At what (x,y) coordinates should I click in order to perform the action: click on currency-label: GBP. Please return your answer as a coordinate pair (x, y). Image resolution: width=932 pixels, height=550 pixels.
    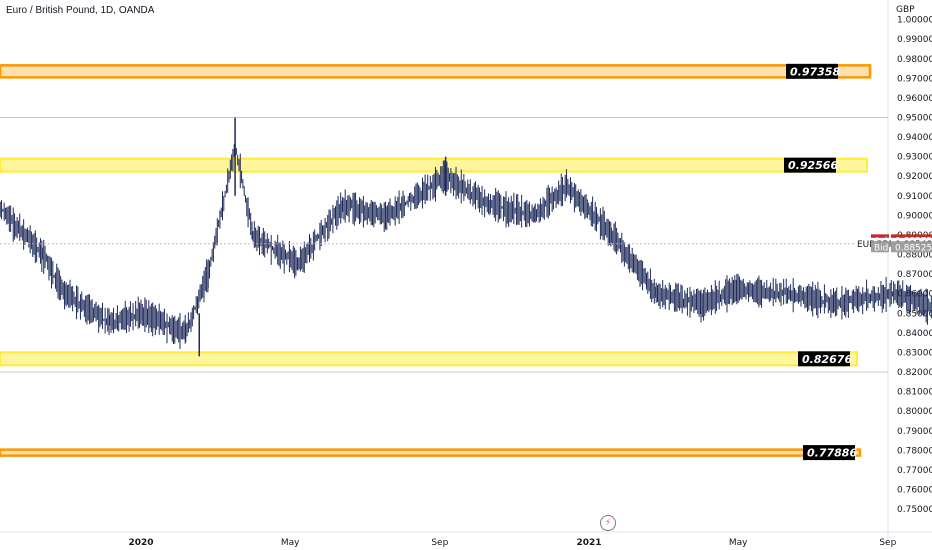
    Looking at the image, I should click on (905, 10).